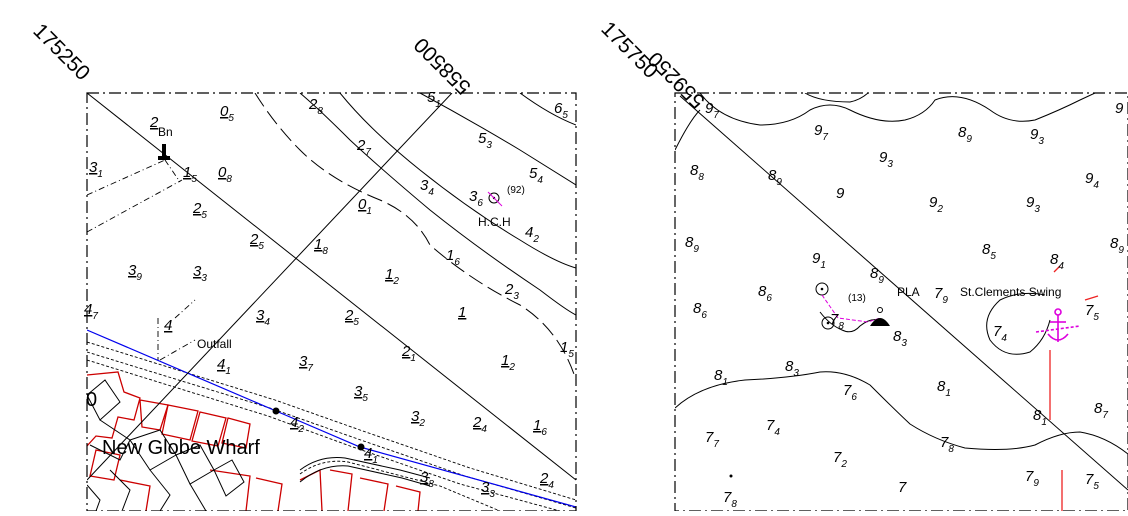 The image size is (1128, 516). What do you see at coordinates (363, 147) in the screenshot?
I see `left-sounding: 27` at bounding box center [363, 147].